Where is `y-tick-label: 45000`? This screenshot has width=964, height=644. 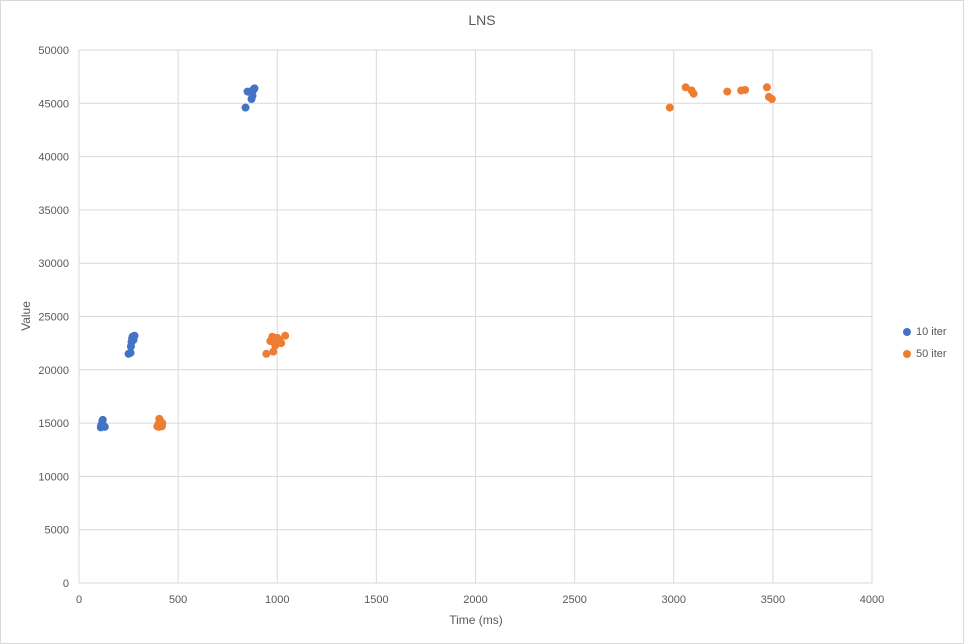 y-tick-label: 45000 is located at coordinates (53, 104).